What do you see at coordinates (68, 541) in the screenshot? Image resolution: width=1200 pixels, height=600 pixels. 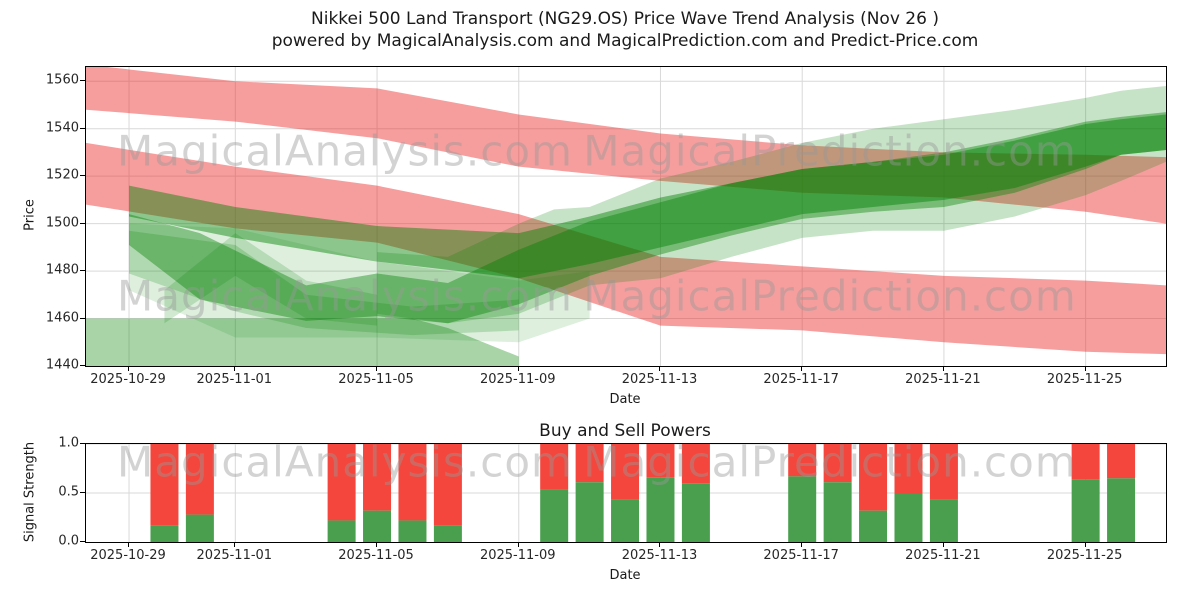 I see `signal-ytick-label: 0.0` at bounding box center [68, 541].